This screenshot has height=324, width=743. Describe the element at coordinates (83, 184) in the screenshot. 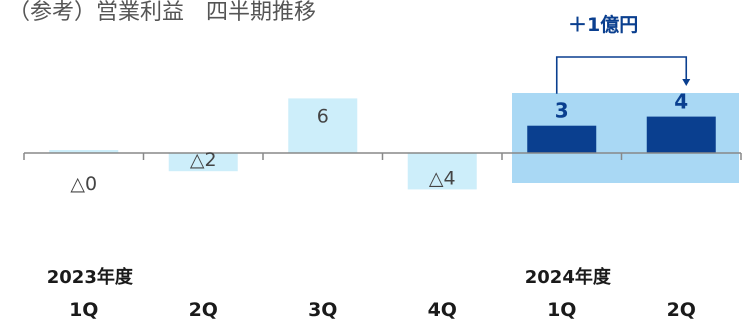

I see `data-label: △0` at that location.